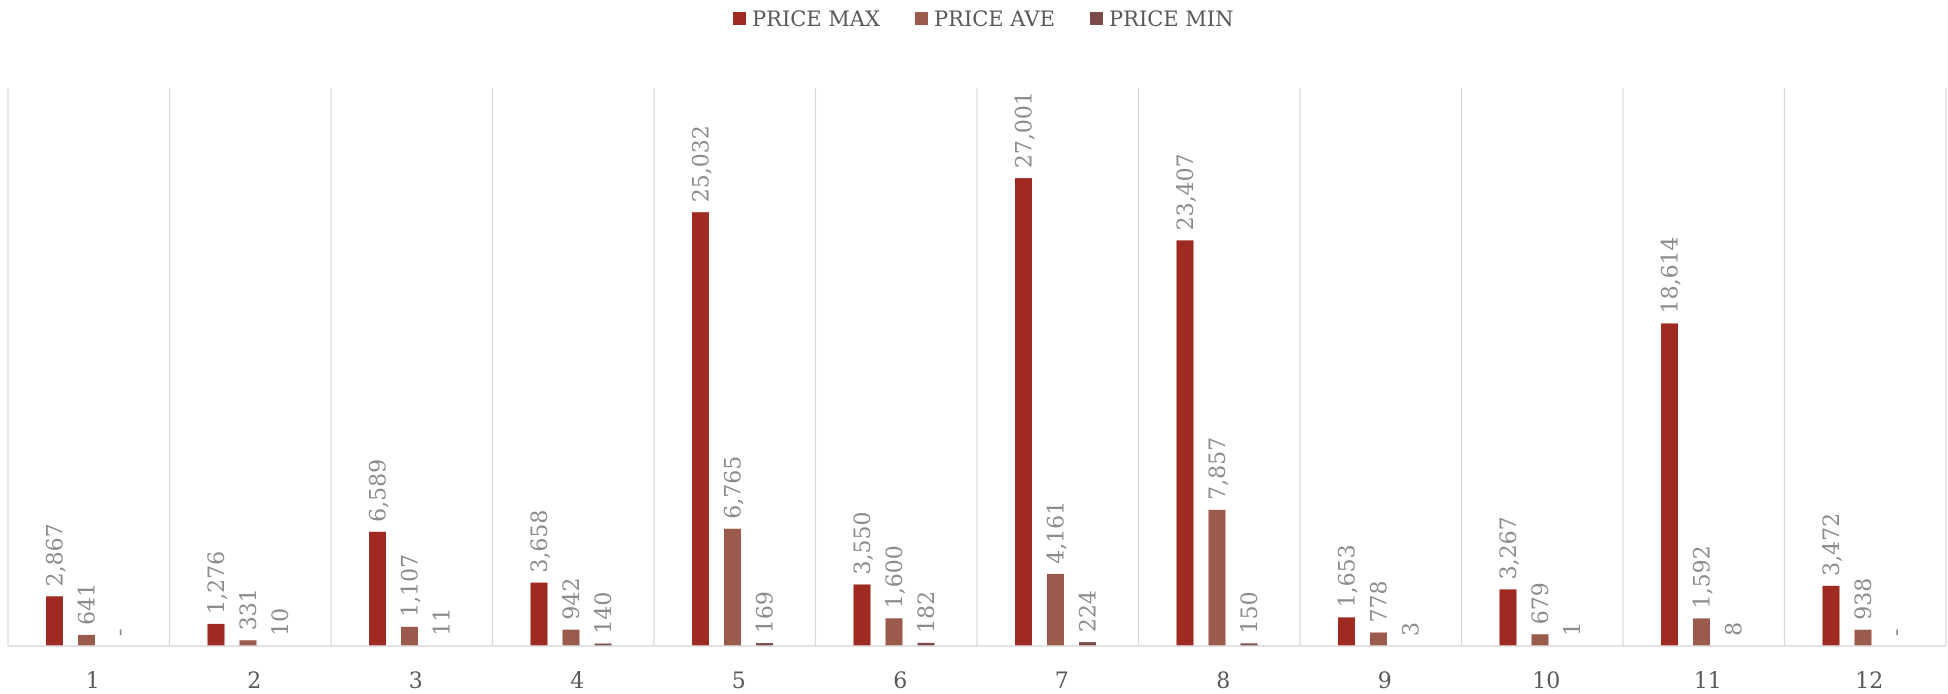 The image size is (1948, 694). Describe the element at coordinates (1057, 532) in the screenshot. I see `data-label-price-ave-7: 4,161` at that location.